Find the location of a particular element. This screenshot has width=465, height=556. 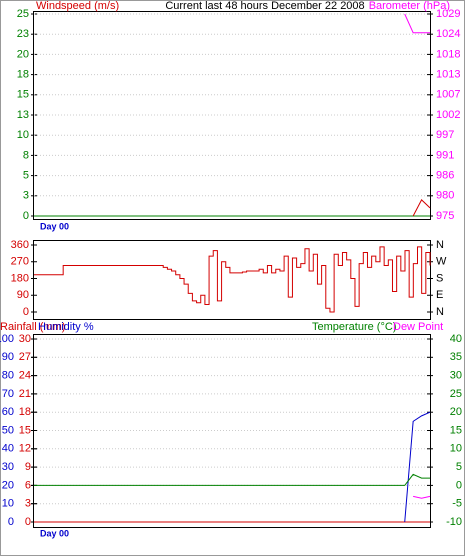

axis-label: Windspeed (m/s) is located at coordinates (77, 6).